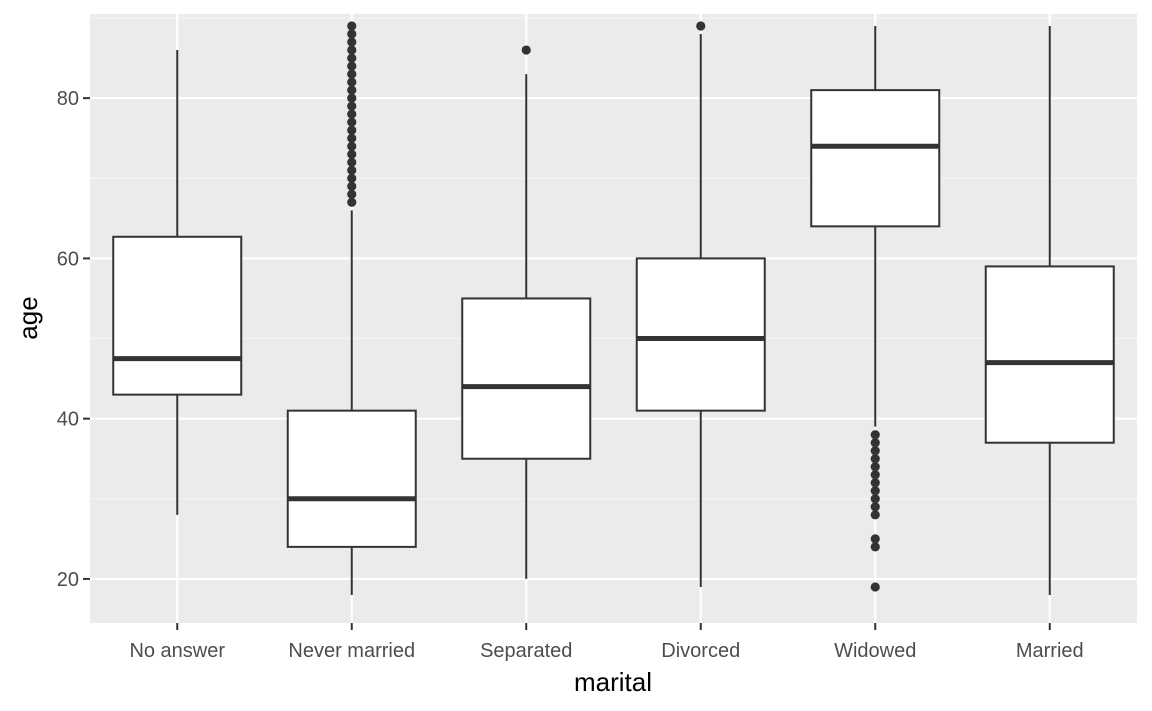 The height and width of the screenshot is (711, 1152). Describe the element at coordinates (73, 339) in the screenshot. I see `y-axis: 20 40 60 80` at that location.